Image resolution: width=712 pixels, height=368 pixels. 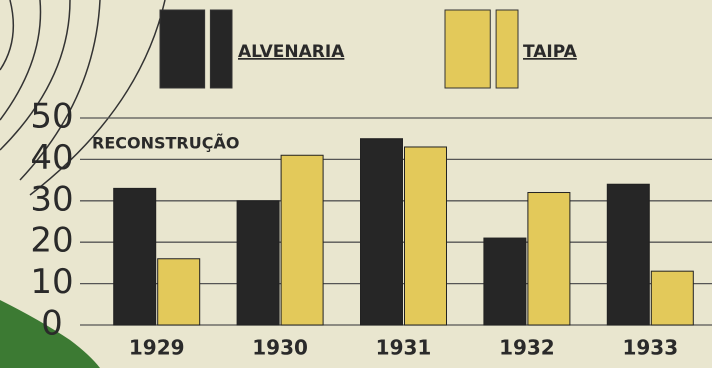 I want to click on y-tick-label: 0, so click(x=52, y=324).